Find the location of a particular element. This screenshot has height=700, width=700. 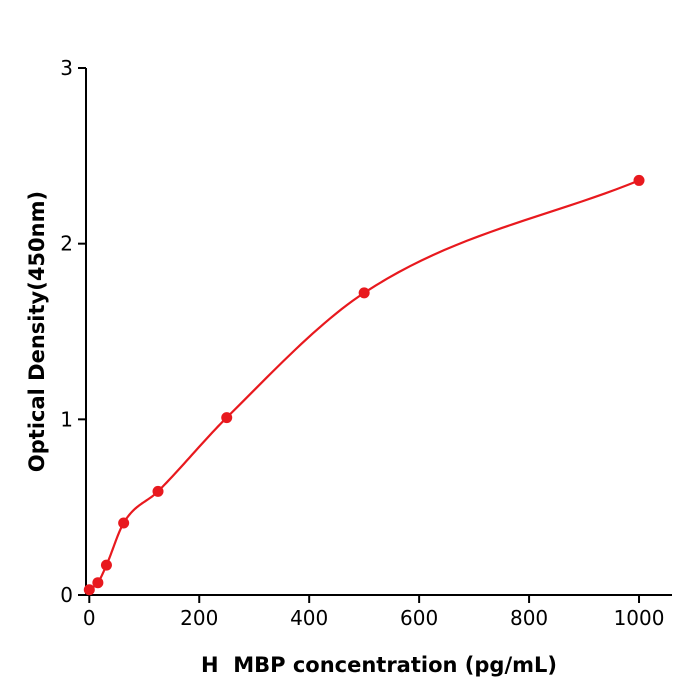

x-tick-label: 600 is located at coordinates (419, 618).